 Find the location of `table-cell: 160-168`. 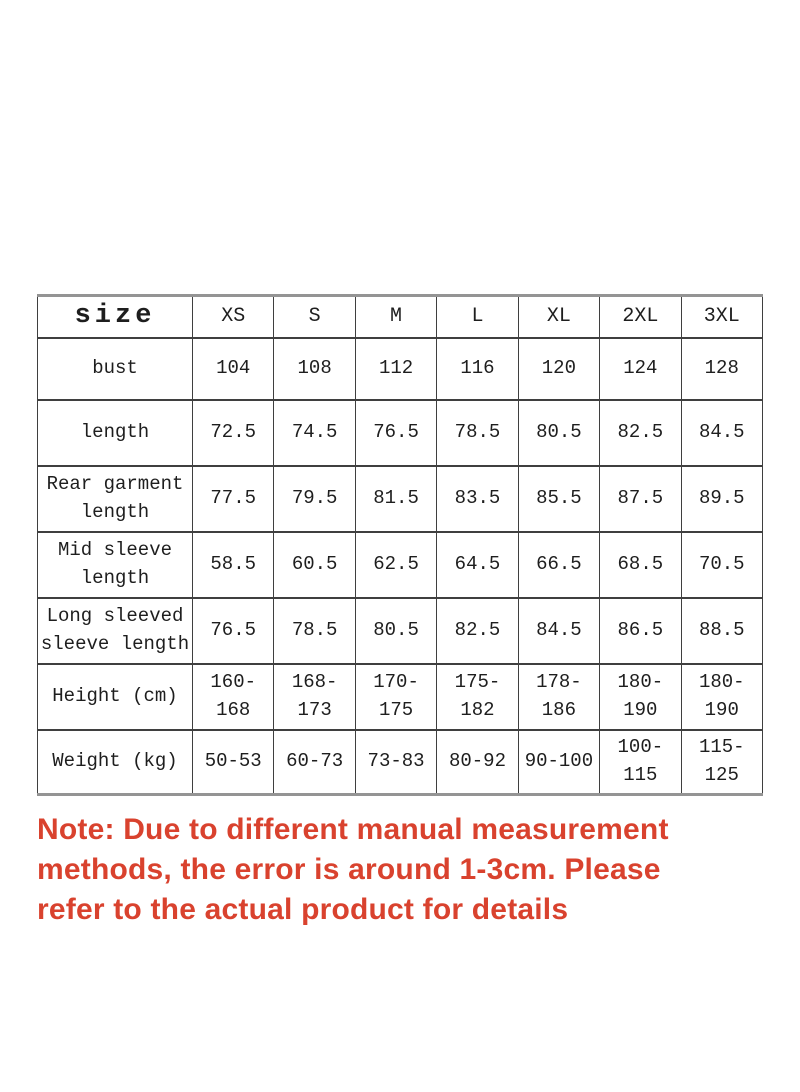

table-cell: 160-168 is located at coordinates (233, 696).